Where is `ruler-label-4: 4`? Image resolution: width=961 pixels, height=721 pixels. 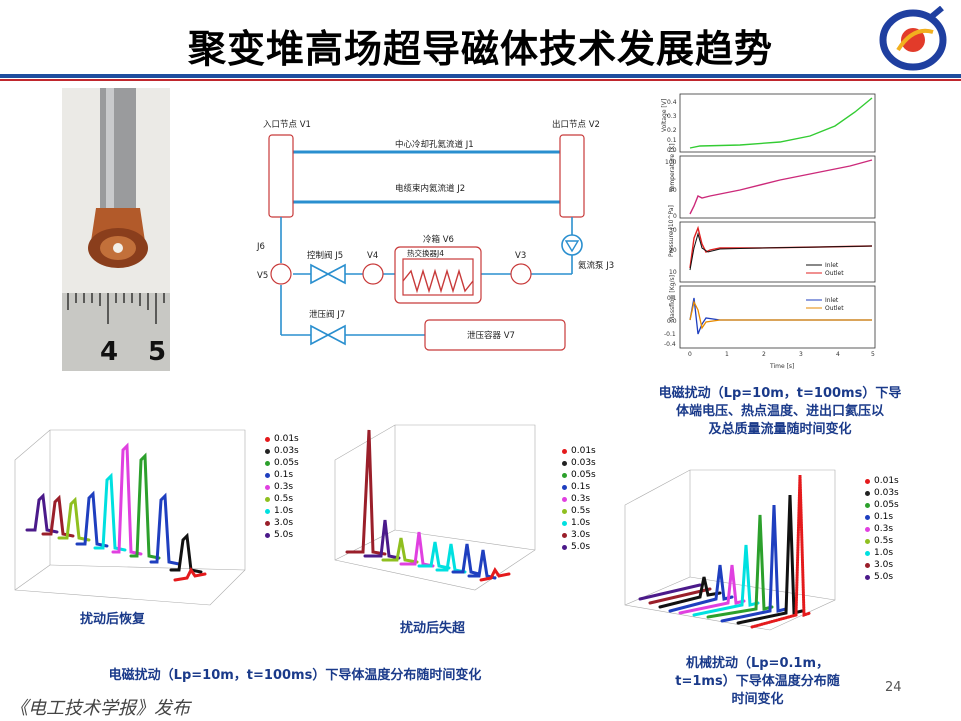 ruler-label-4: 4 is located at coordinates (109, 352).